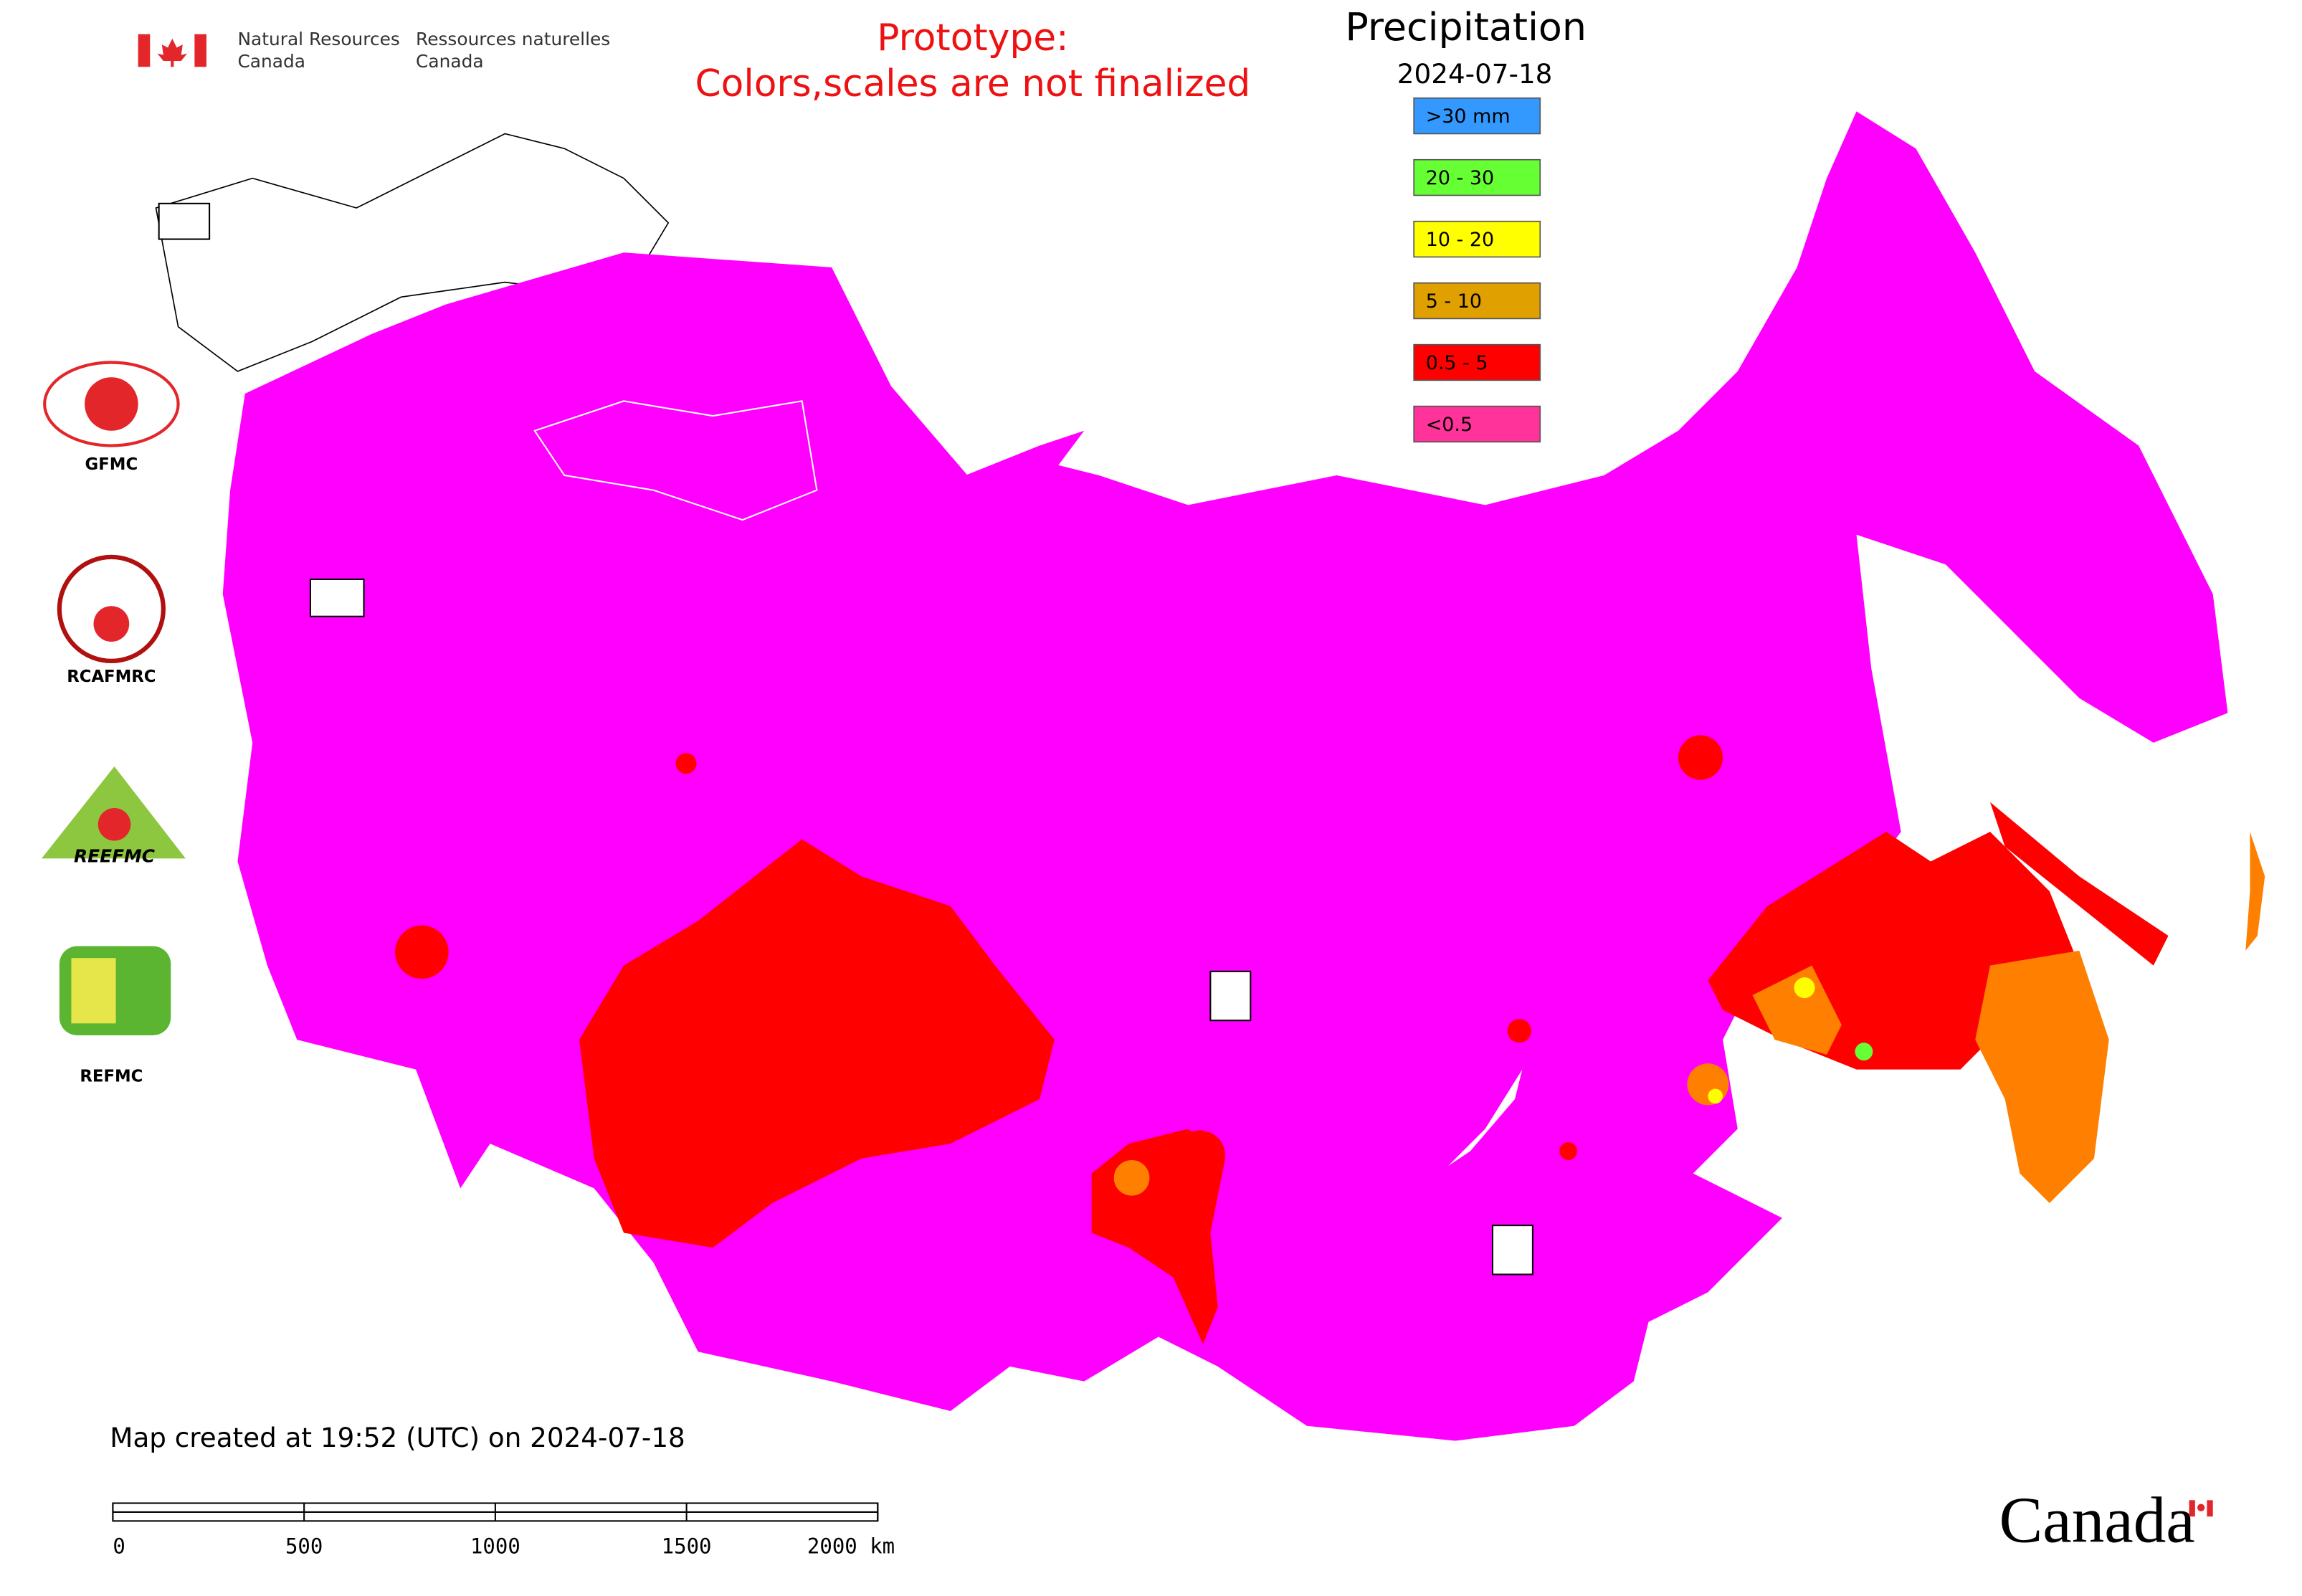 This screenshot has height=1596, width=2302. Describe the element at coordinates (973, 83) in the screenshot. I see `prototype-note: Colors,scales are not finalized` at that location.